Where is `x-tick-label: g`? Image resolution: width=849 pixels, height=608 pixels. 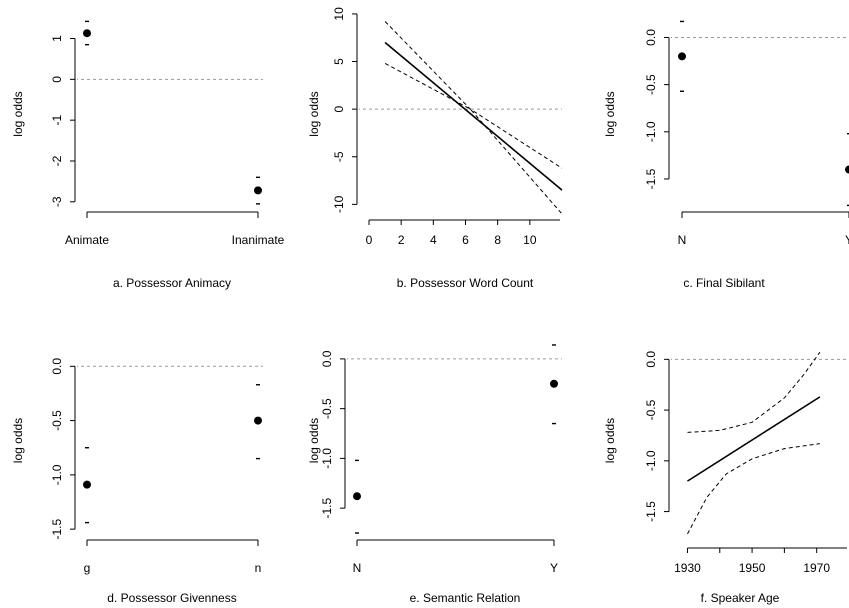 x-tick-label: g is located at coordinates (87, 568).